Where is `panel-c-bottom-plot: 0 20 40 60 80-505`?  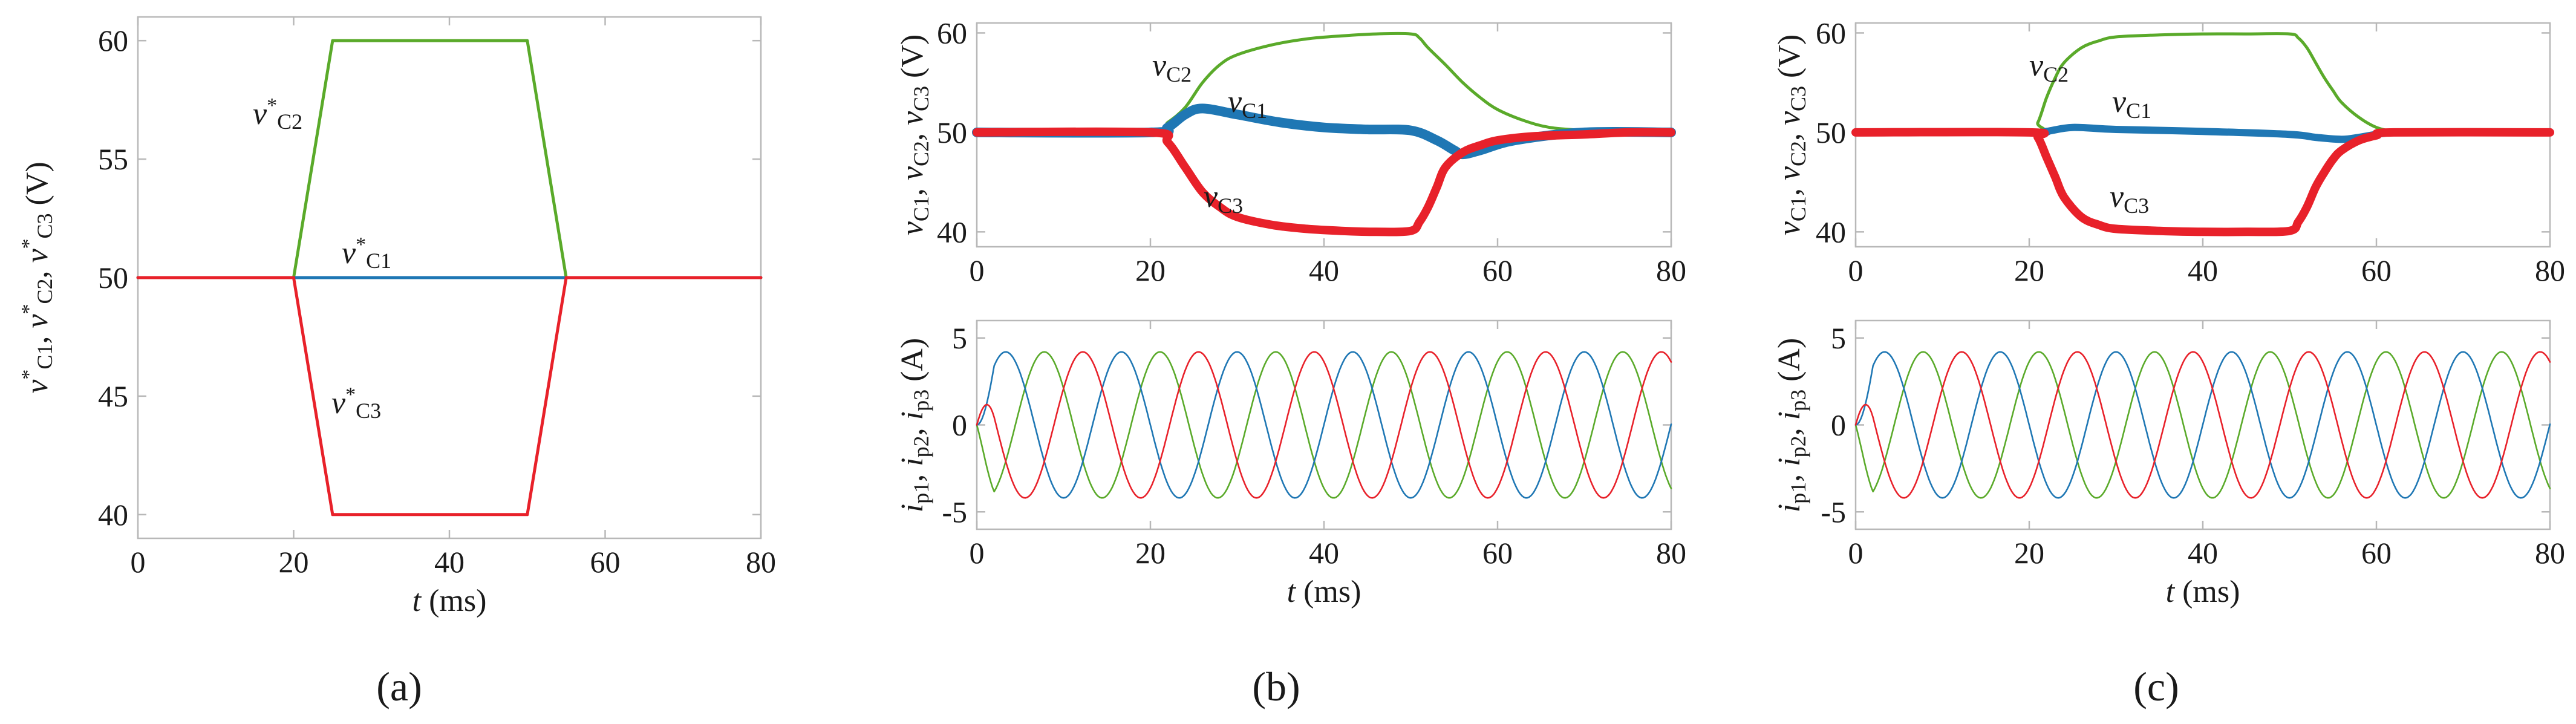 panel-c-bottom-plot: 0 20 40 60 80-505 is located at coordinates (2193, 445).